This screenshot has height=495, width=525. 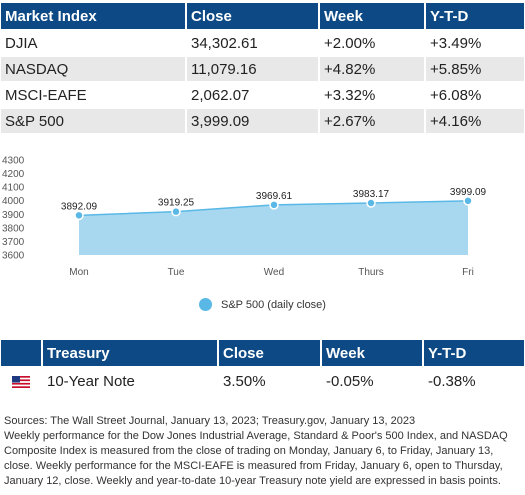 I want to click on flag-cell, so click(x=22, y=380).